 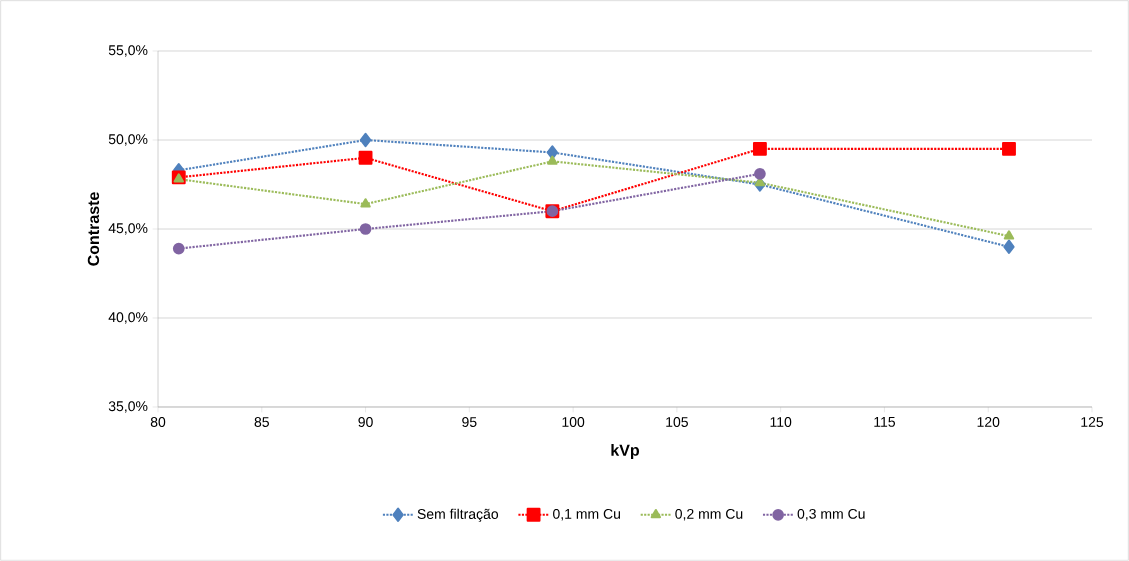 What do you see at coordinates (458, 515) in the screenshot?
I see `legend-label: Sem filtração` at bounding box center [458, 515].